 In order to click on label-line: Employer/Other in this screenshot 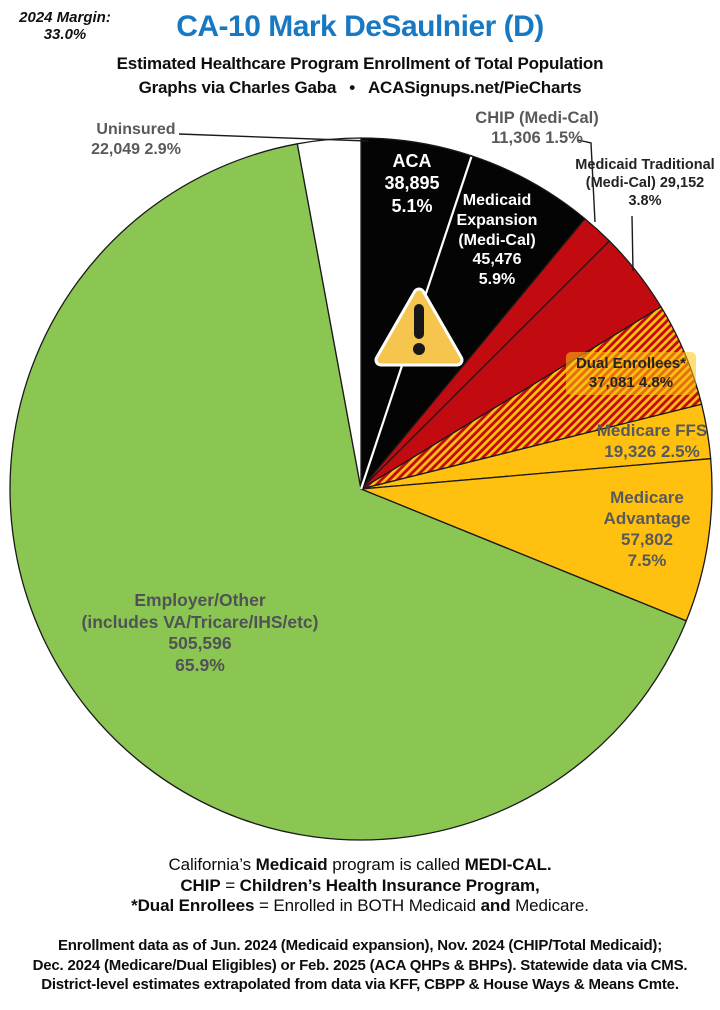, I will do `click(200, 600)`.